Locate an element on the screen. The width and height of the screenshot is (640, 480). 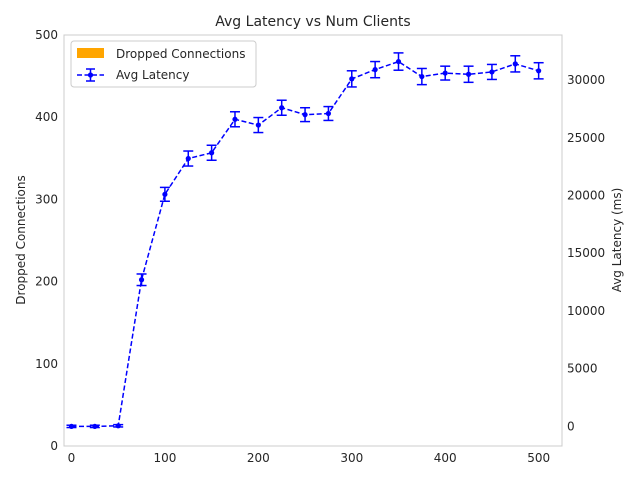
x-tick-label: 500 is located at coordinates (538, 458).